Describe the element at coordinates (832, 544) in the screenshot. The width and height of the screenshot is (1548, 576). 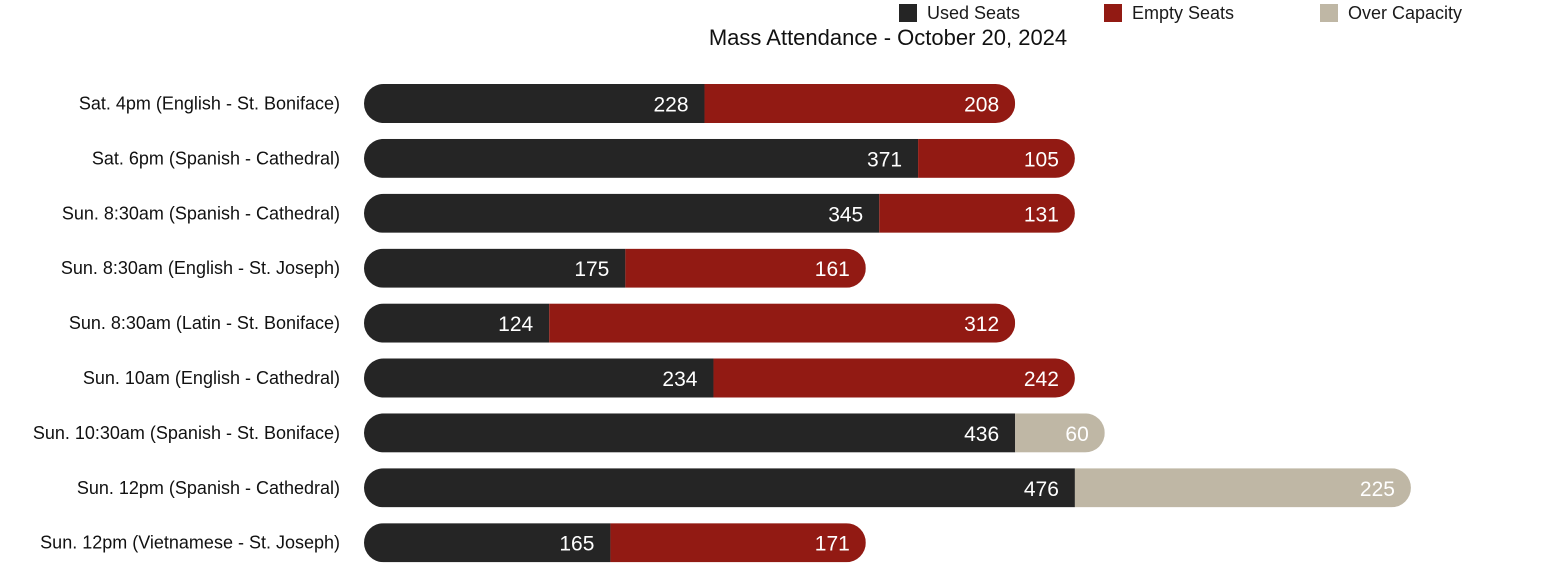
I see `data-label-empty-seats: 171` at that location.